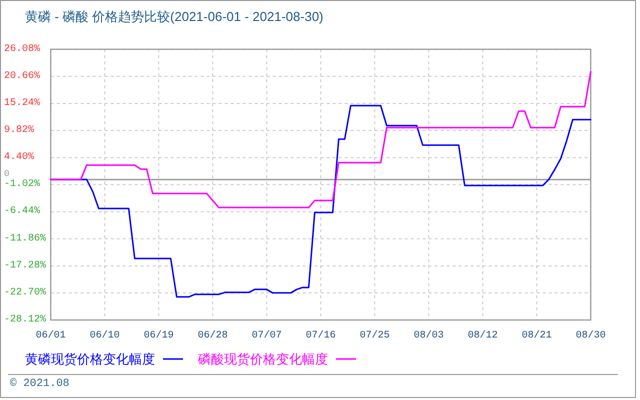 The height and width of the screenshot is (400, 640). I want to click on y-tick-label: 26.08%, so click(22, 49).